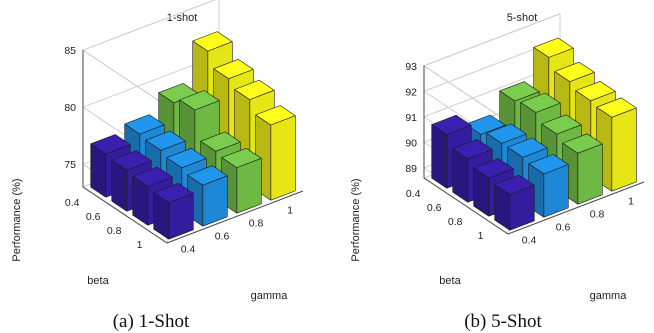 The width and height of the screenshot is (654, 333). What do you see at coordinates (439, 156) in the screenshot?
I see `bar-side-face` at bounding box center [439, 156].